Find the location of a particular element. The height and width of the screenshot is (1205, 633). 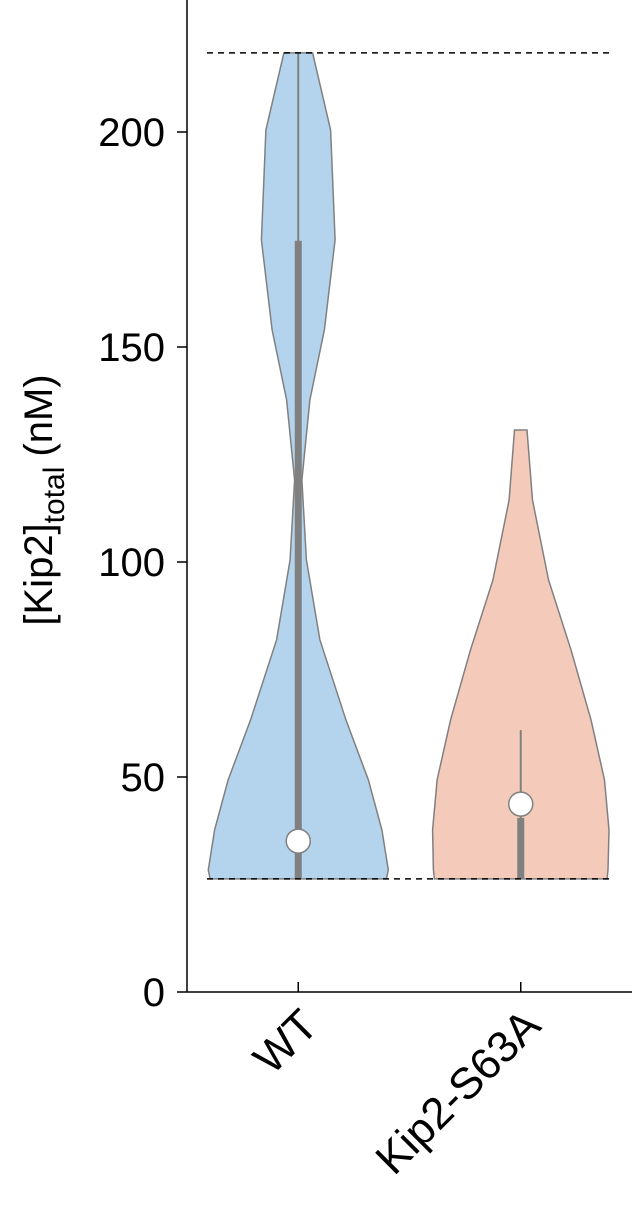

y-tick-label: 150 is located at coordinates (131, 348).